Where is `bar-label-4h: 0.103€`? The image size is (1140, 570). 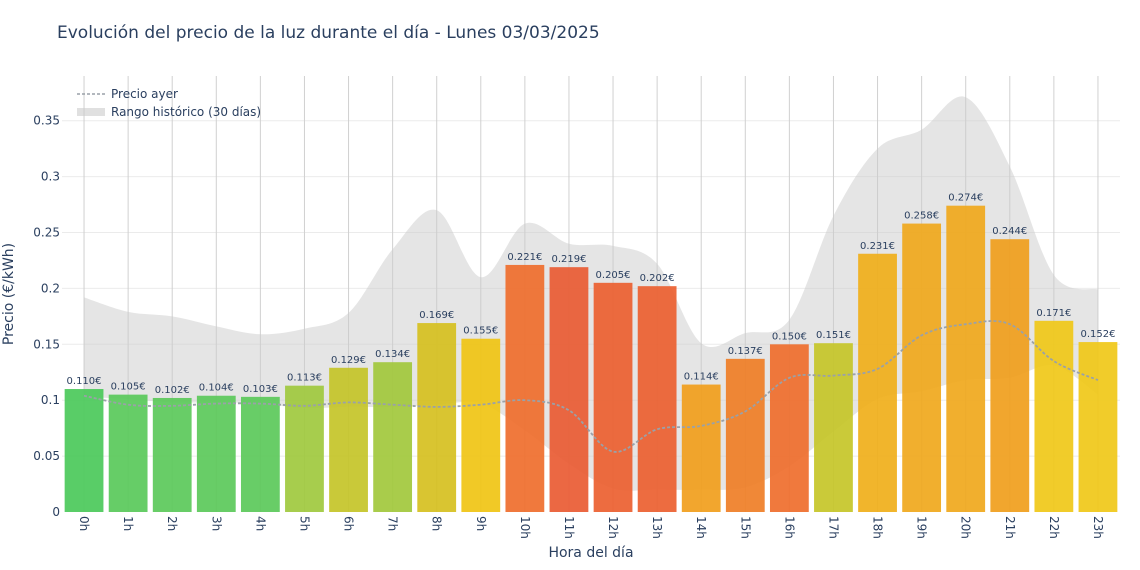 bar-label-4h: 0.103€ is located at coordinates (260, 389).